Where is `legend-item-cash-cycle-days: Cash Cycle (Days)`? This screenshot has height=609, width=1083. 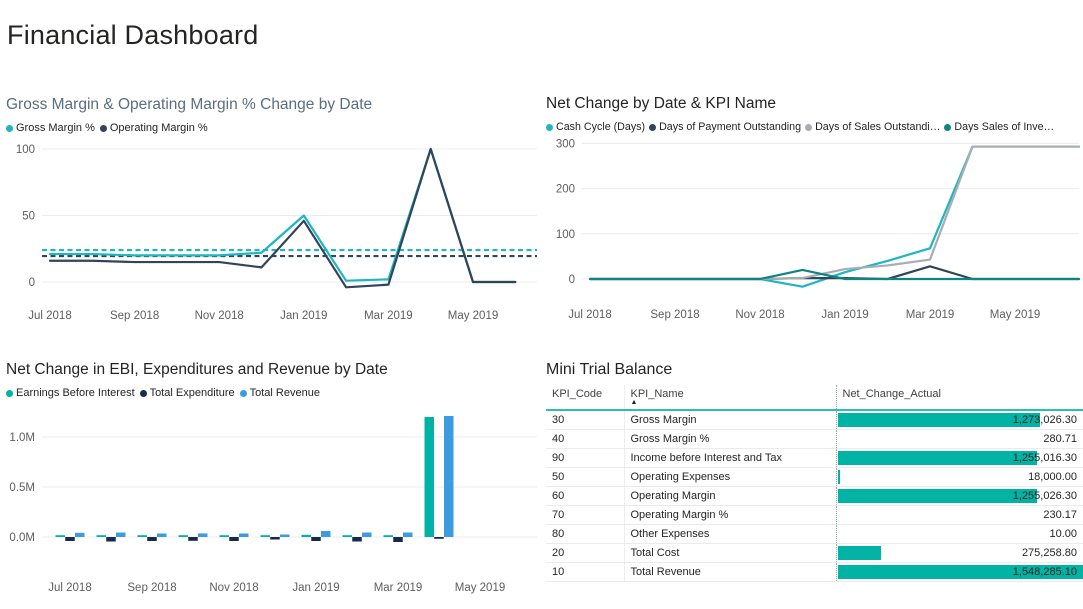
legend-item-cash-cycle-days: Cash Cycle (Days) is located at coordinates (595, 127).